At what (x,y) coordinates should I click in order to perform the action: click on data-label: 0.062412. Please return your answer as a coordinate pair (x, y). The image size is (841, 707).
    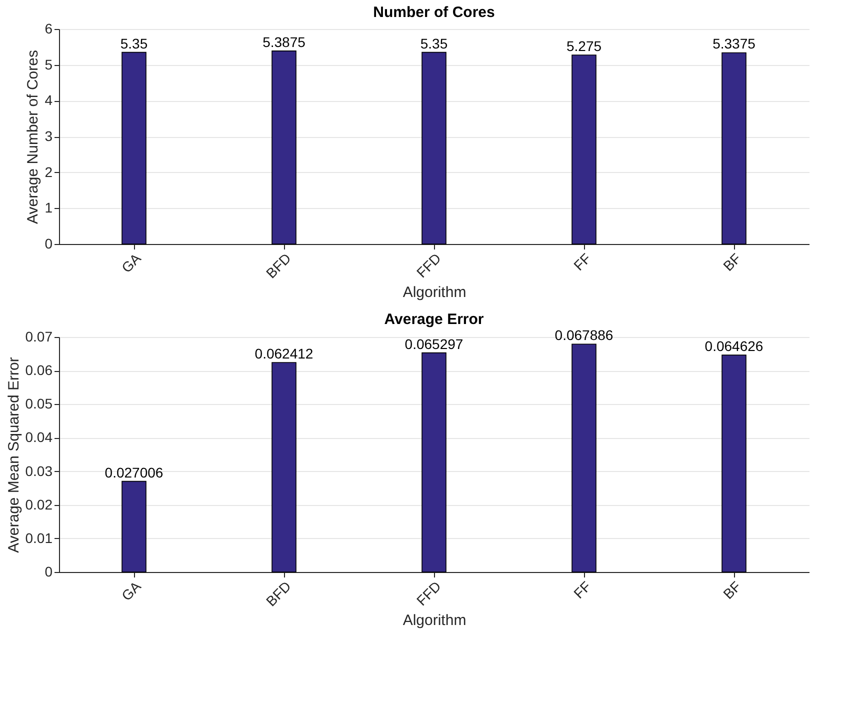
    Looking at the image, I should click on (284, 353).